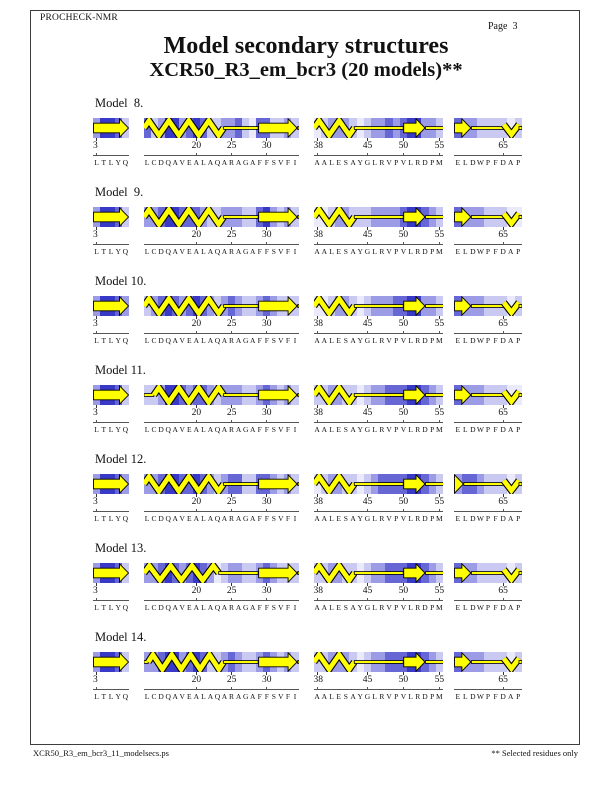 This screenshot has height=792, width=612. What do you see at coordinates (154, 162) in the screenshot?
I see `sequence-letter: C` at bounding box center [154, 162].